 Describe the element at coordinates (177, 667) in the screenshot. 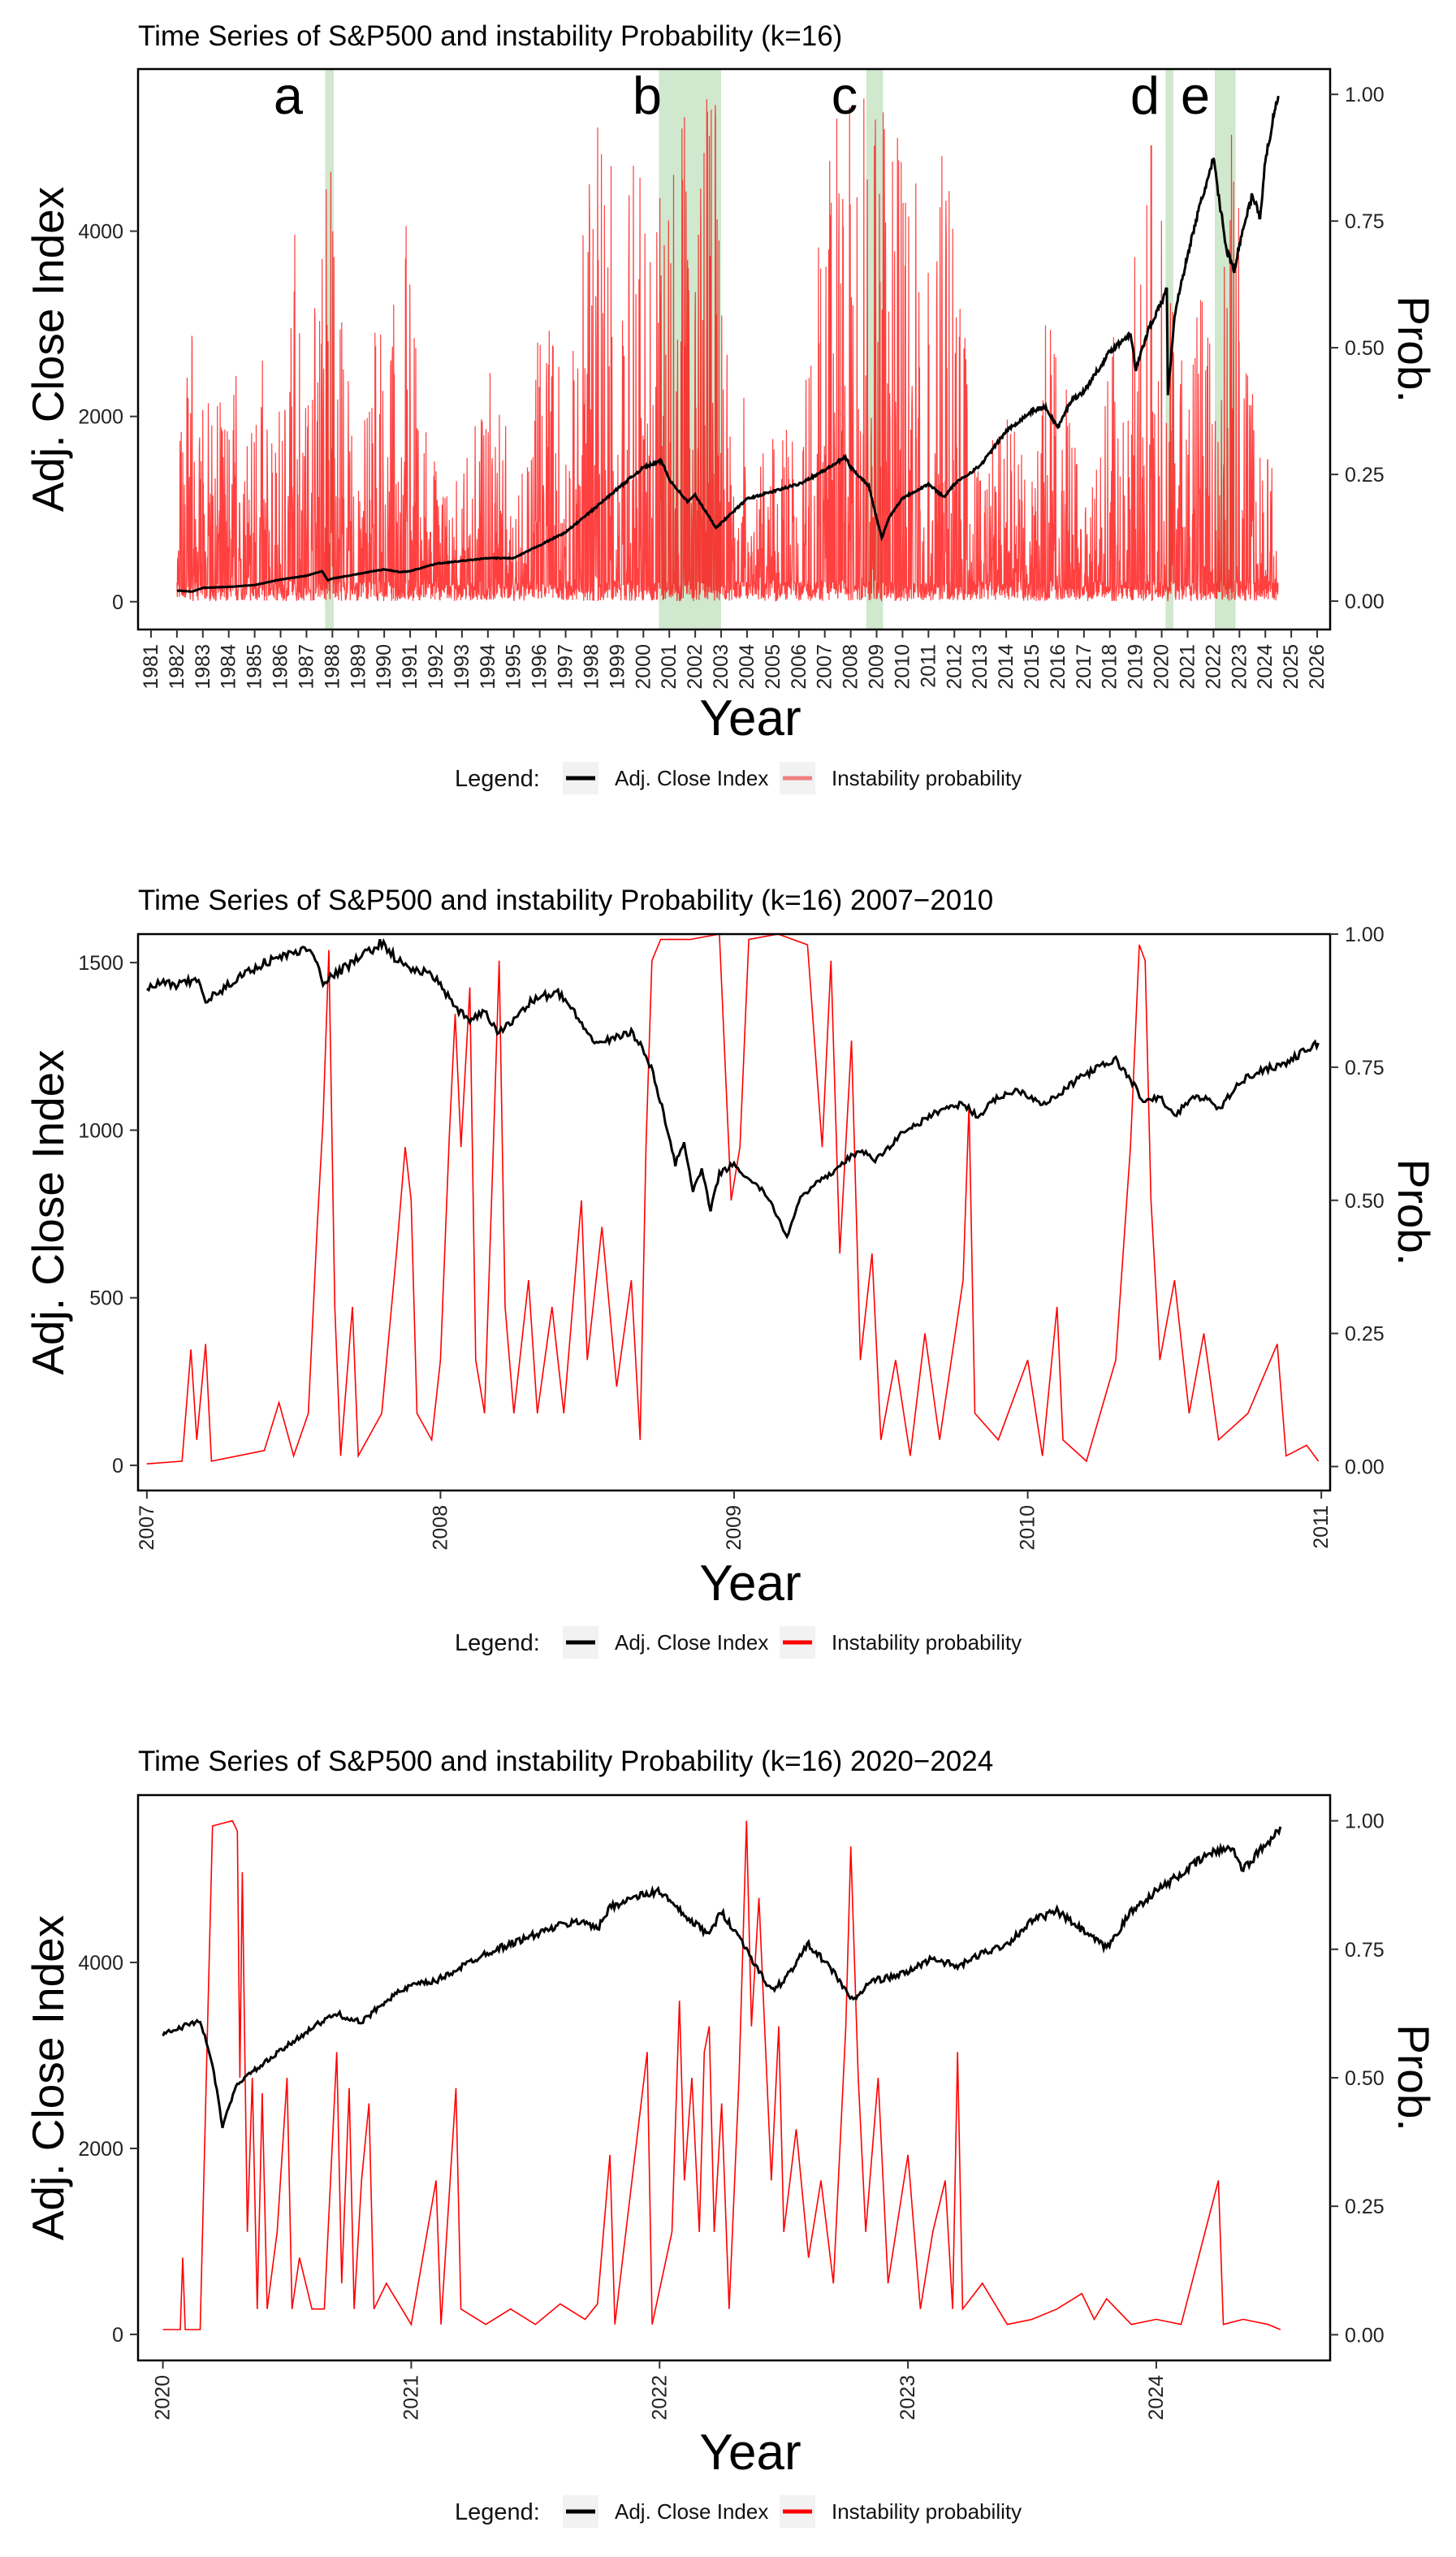

I see `x-tick-label: 1982` at that location.